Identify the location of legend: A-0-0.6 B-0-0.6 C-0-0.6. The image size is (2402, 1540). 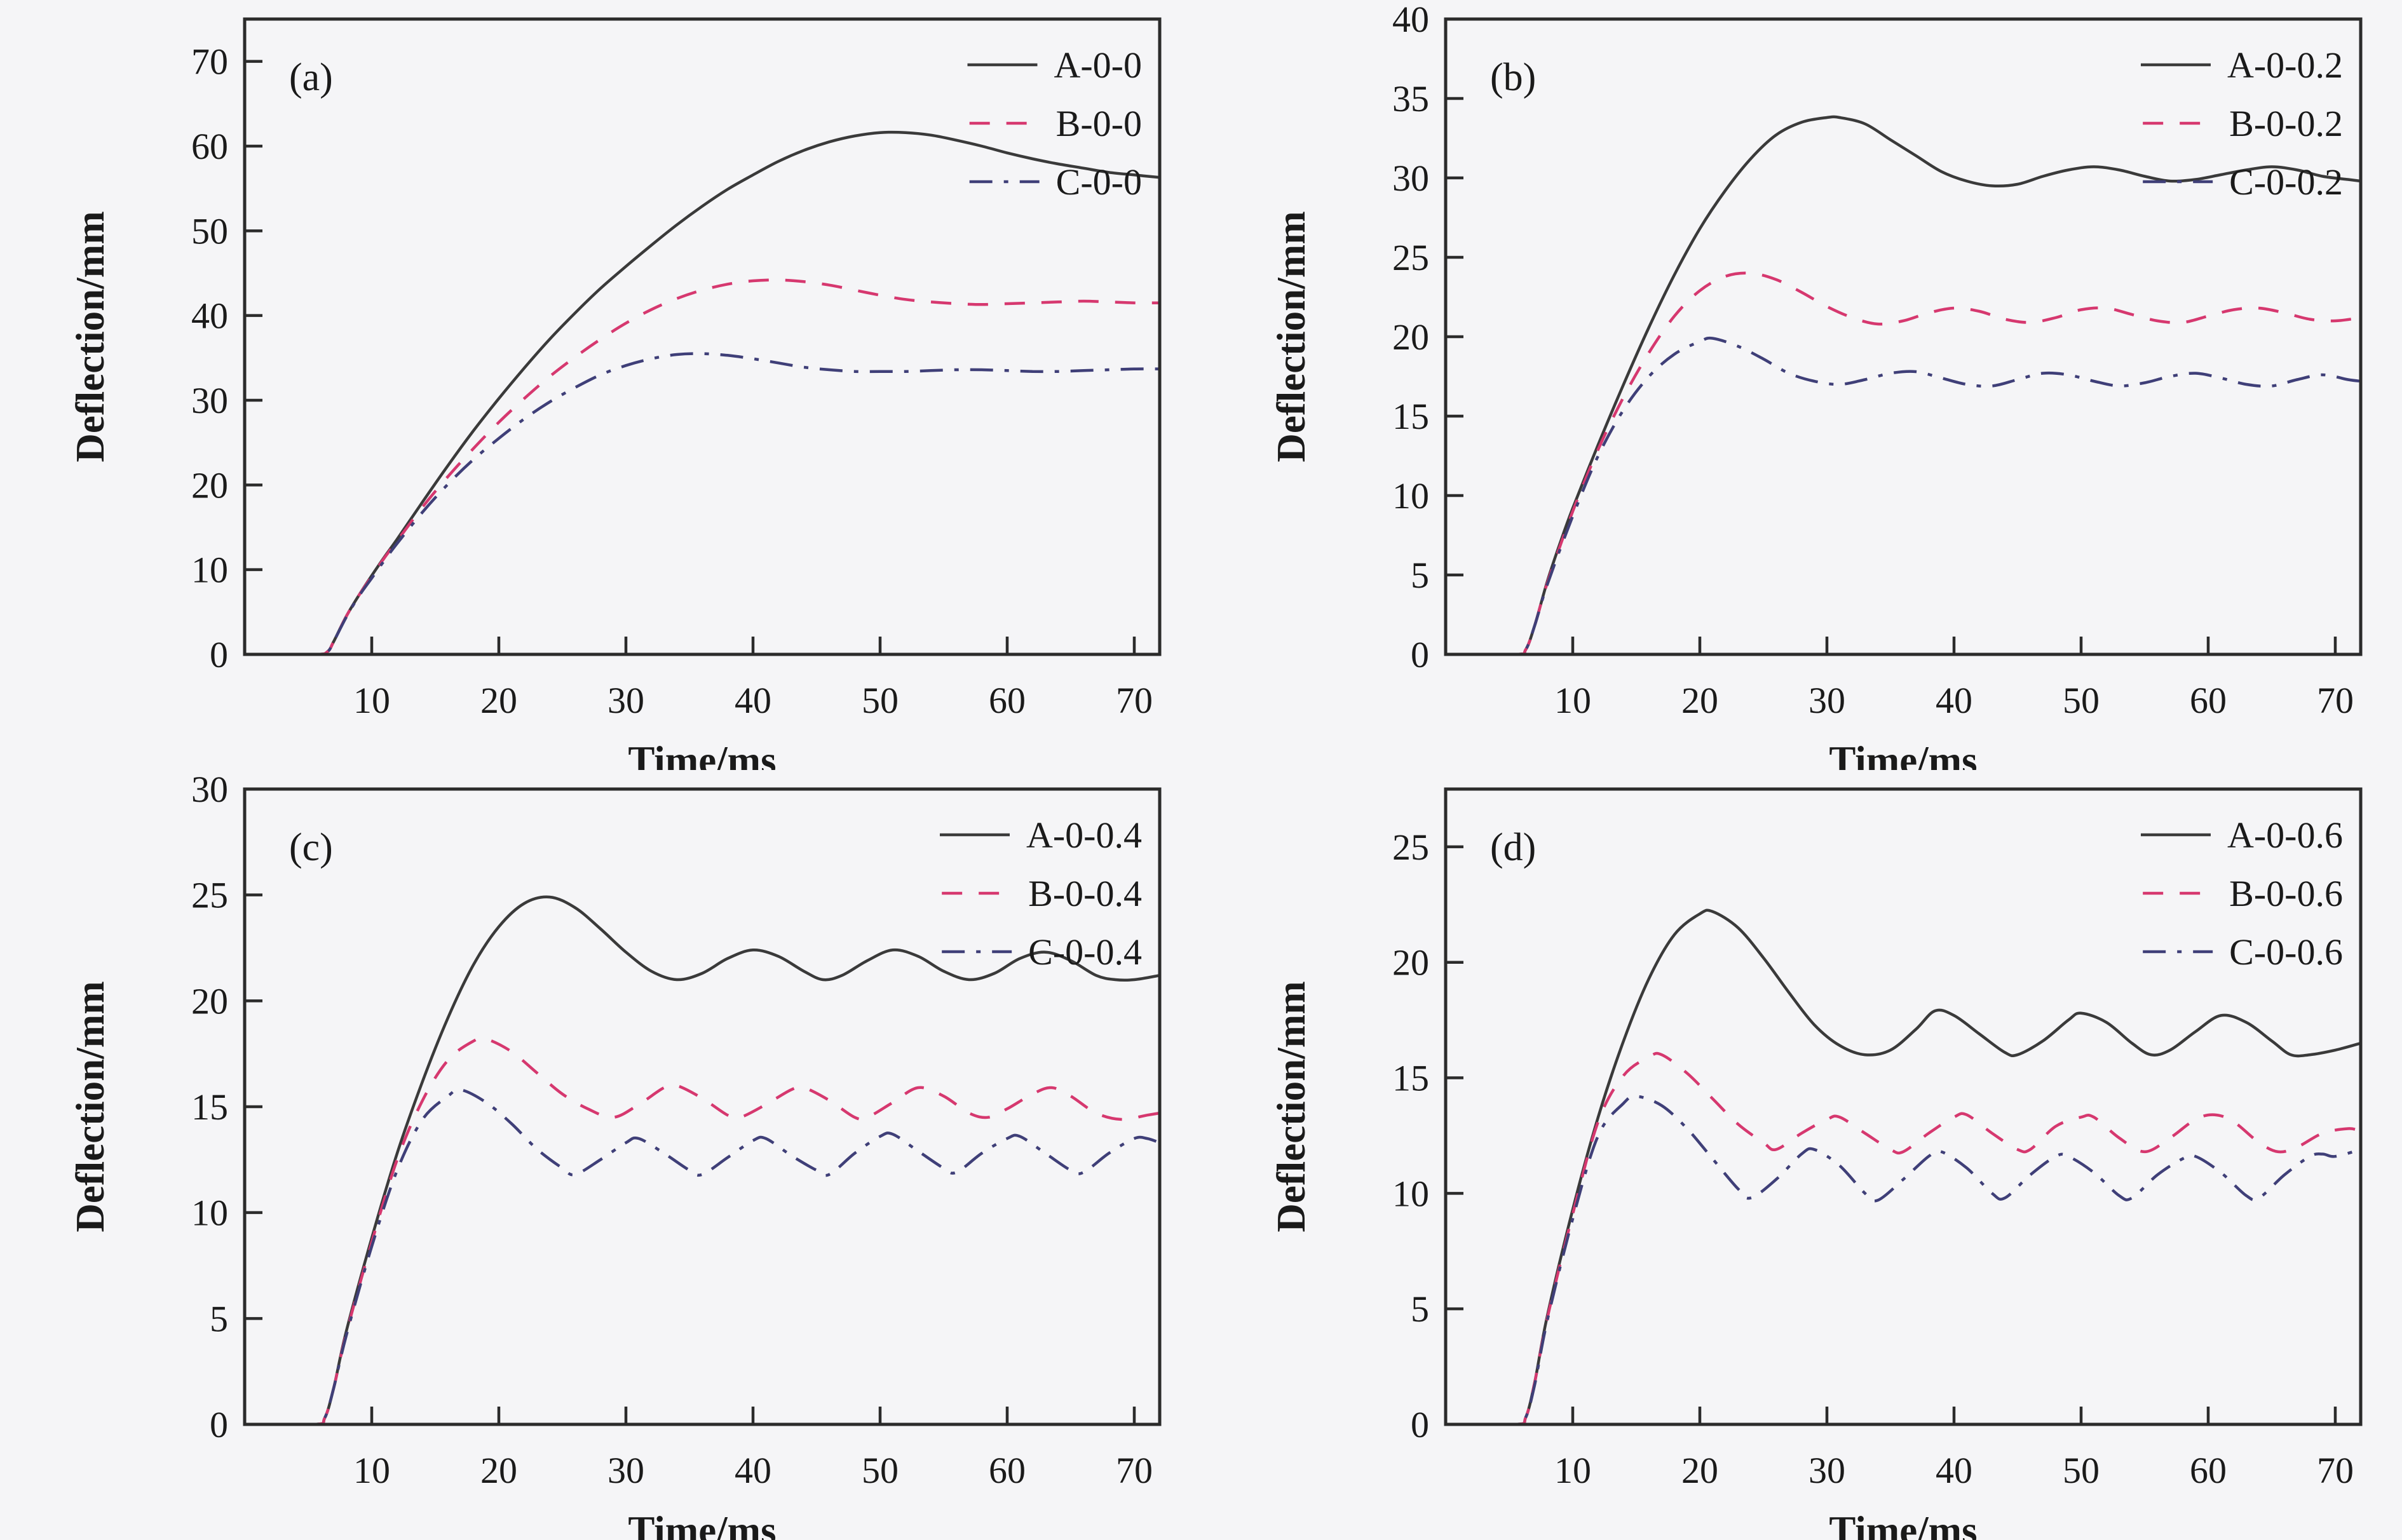
(2241, 894).